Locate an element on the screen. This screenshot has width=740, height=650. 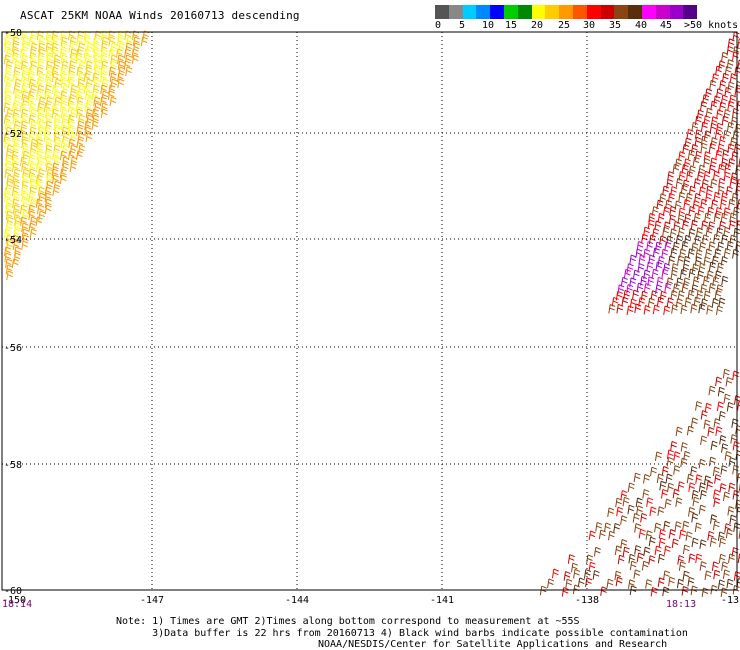
colorbar-tick-label: 0 is located at coordinates (438, 25).